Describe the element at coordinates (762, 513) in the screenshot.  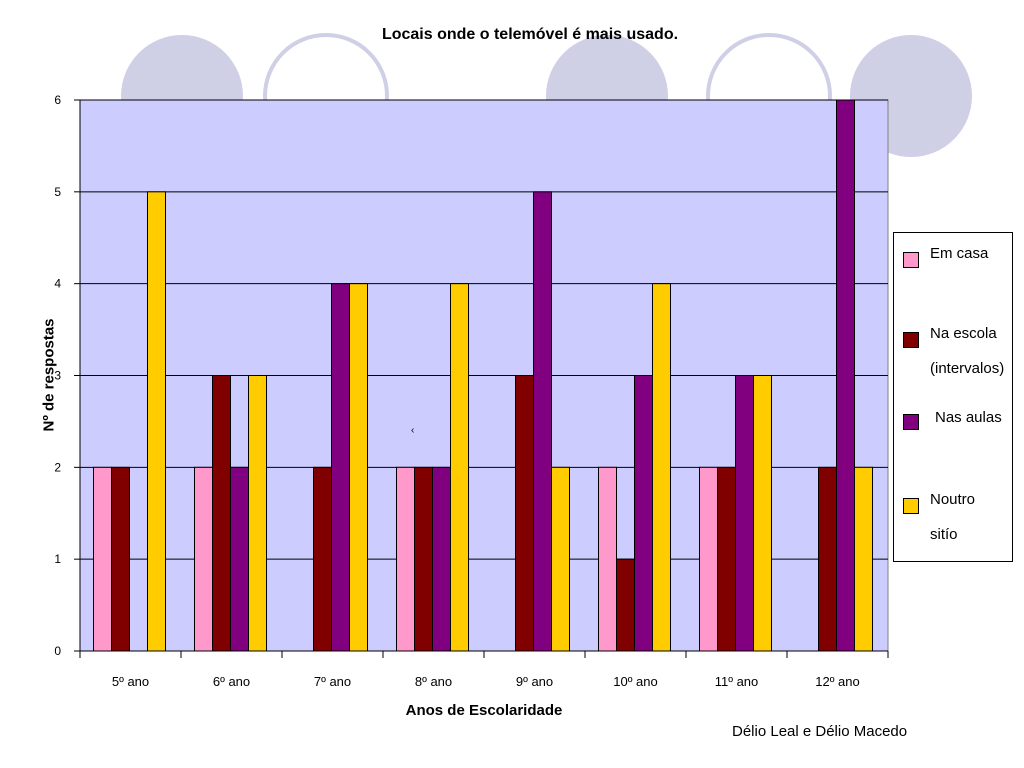
I see `bar-11ano-s3` at that location.